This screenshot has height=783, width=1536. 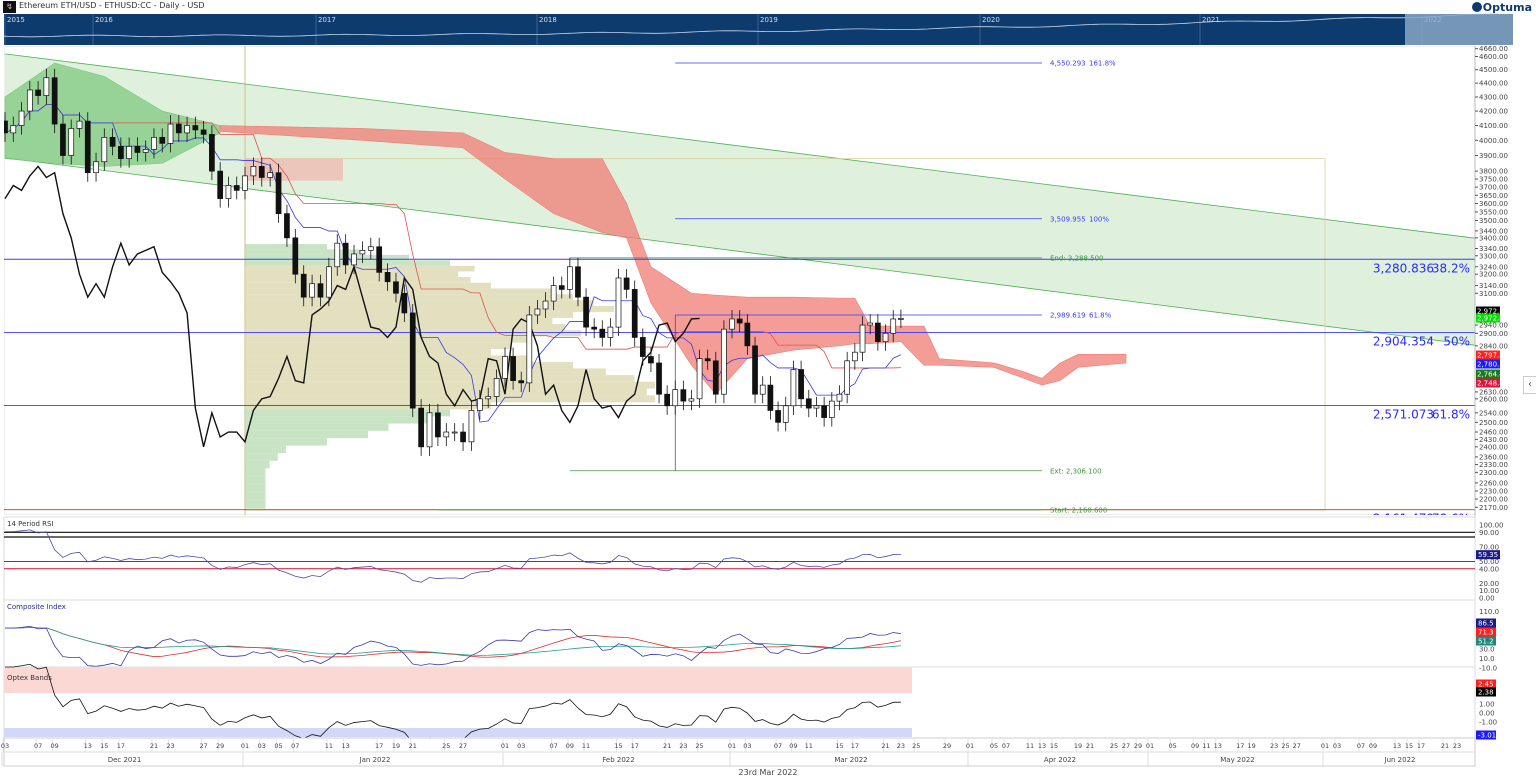 I want to click on rsi-tick-label: 0.00, so click(x=1487, y=599).